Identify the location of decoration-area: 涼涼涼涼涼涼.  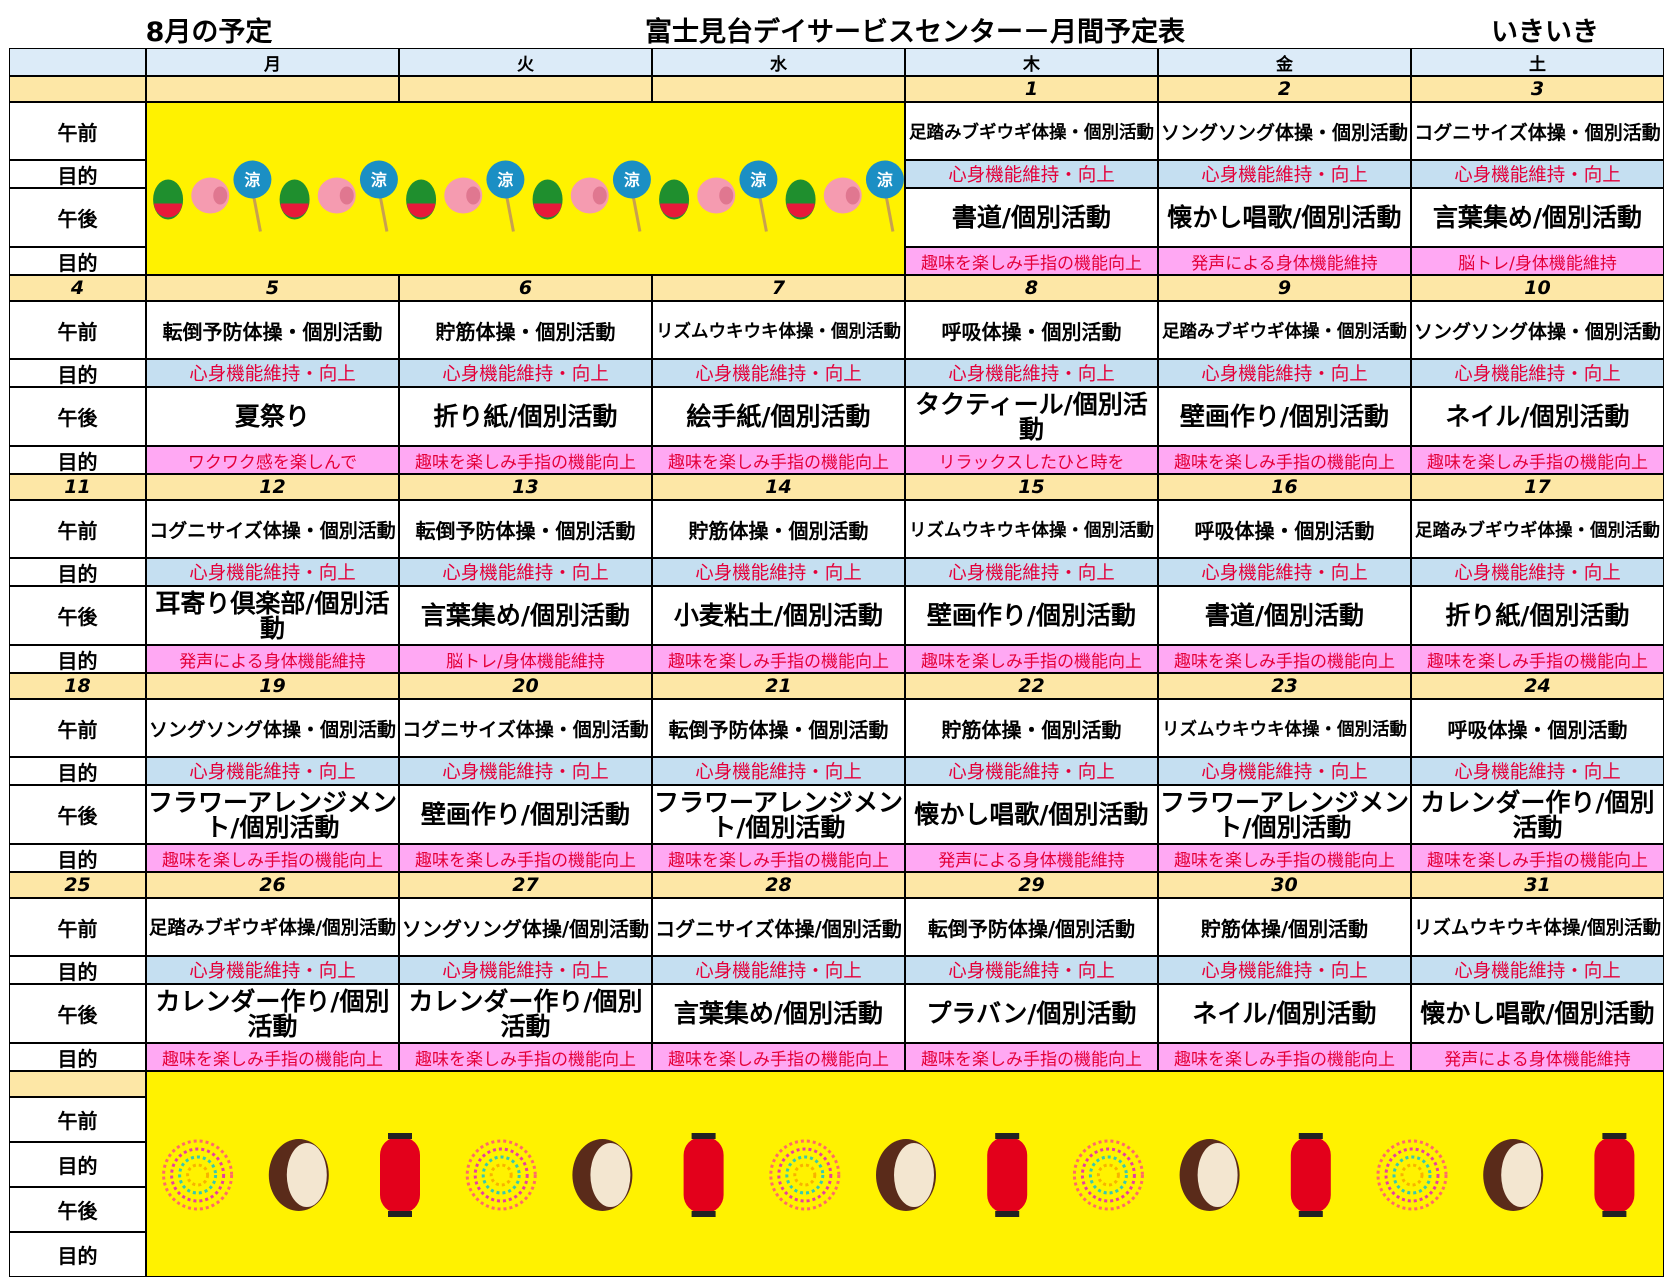
(525, 188).